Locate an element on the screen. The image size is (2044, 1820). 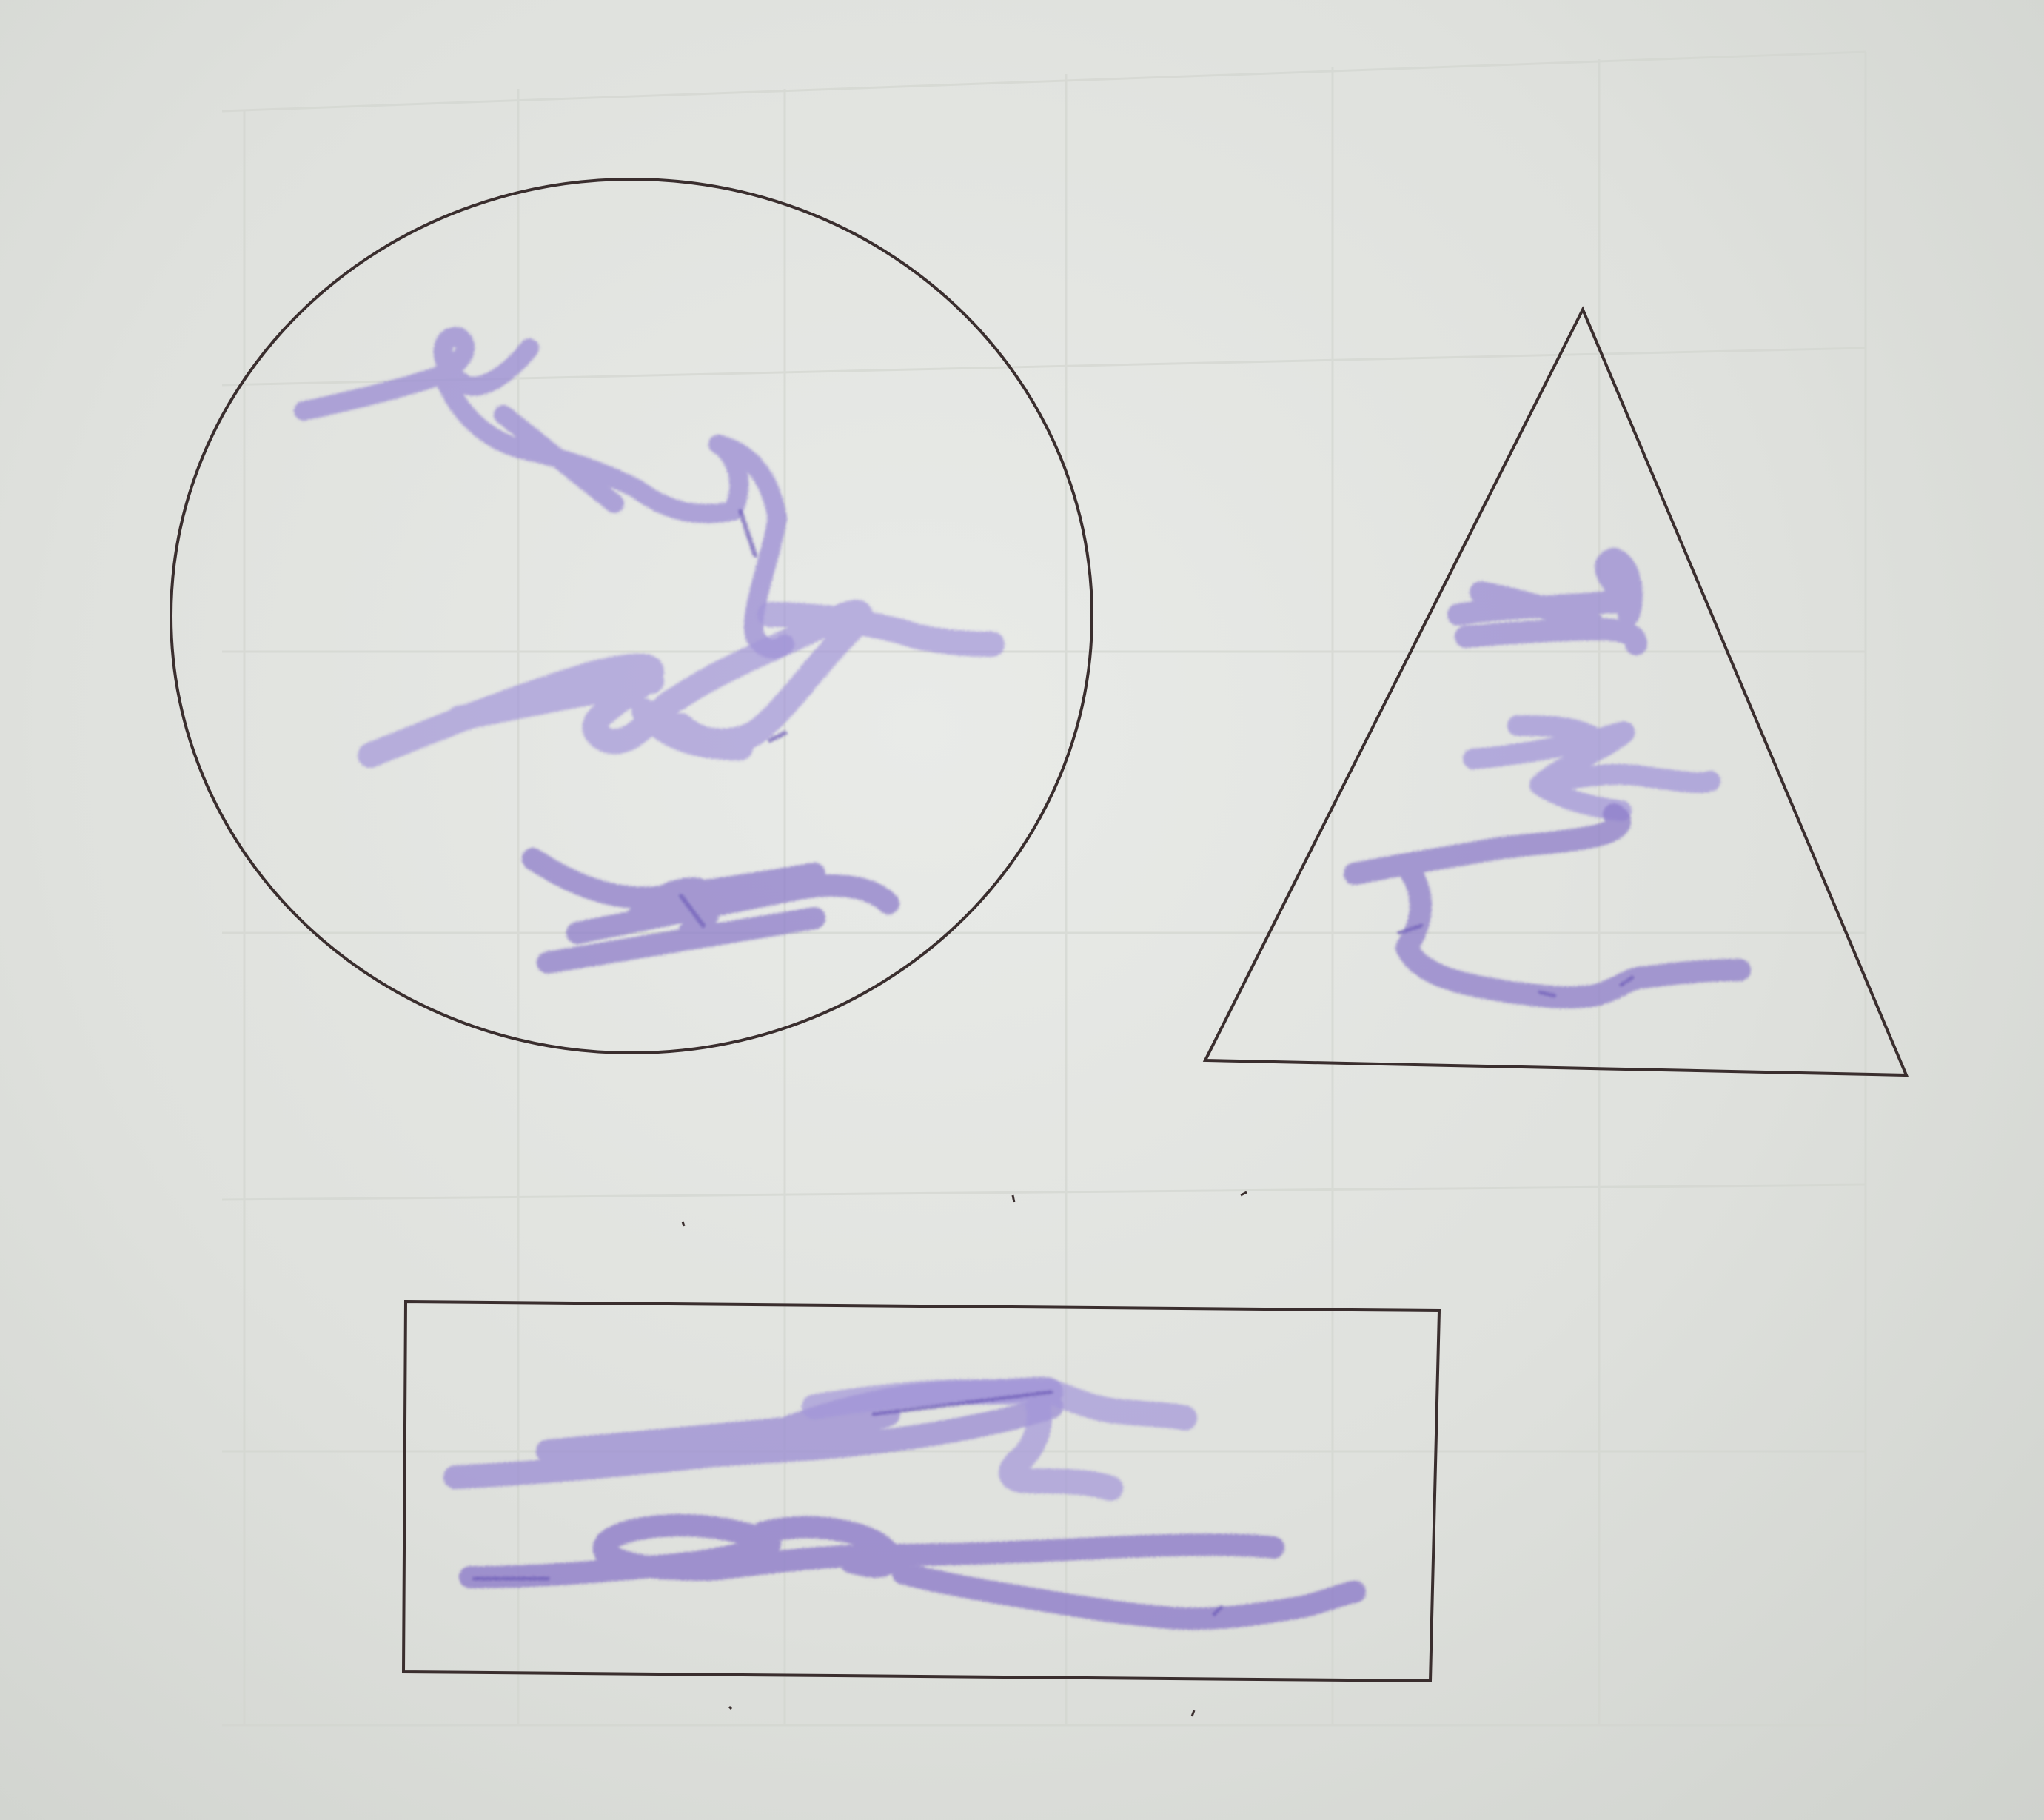
rectangle-crayon-scribble is located at coordinates (904, 1503).